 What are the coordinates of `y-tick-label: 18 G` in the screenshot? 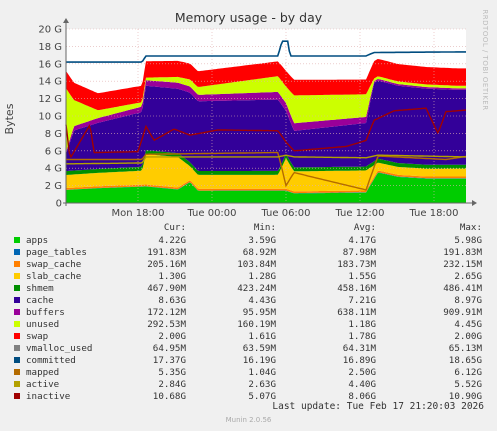 It's located at (50, 47).